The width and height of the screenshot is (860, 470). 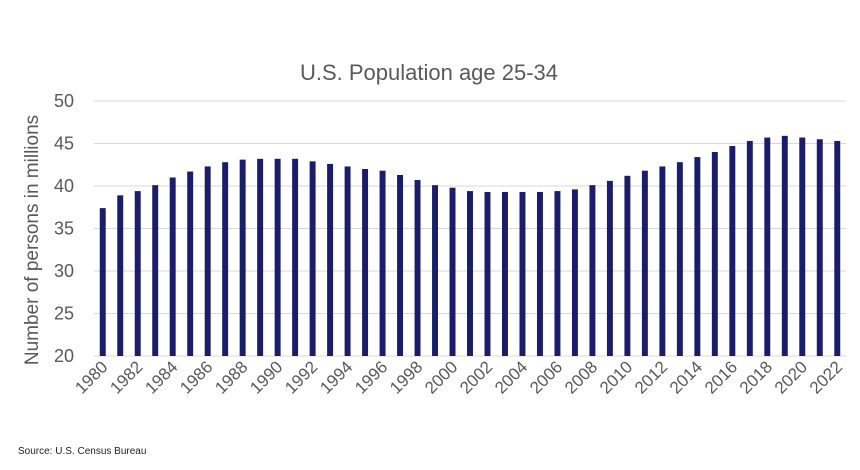 What do you see at coordinates (686, 377) in the screenshot?
I see `x-tick-label: 2014` at bounding box center [686, 377].